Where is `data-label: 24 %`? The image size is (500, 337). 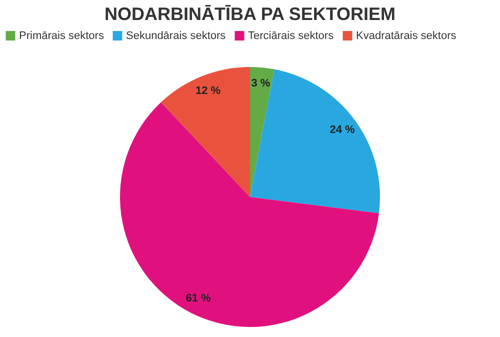 data-label: 24 % is located at coordinates (342, 130).